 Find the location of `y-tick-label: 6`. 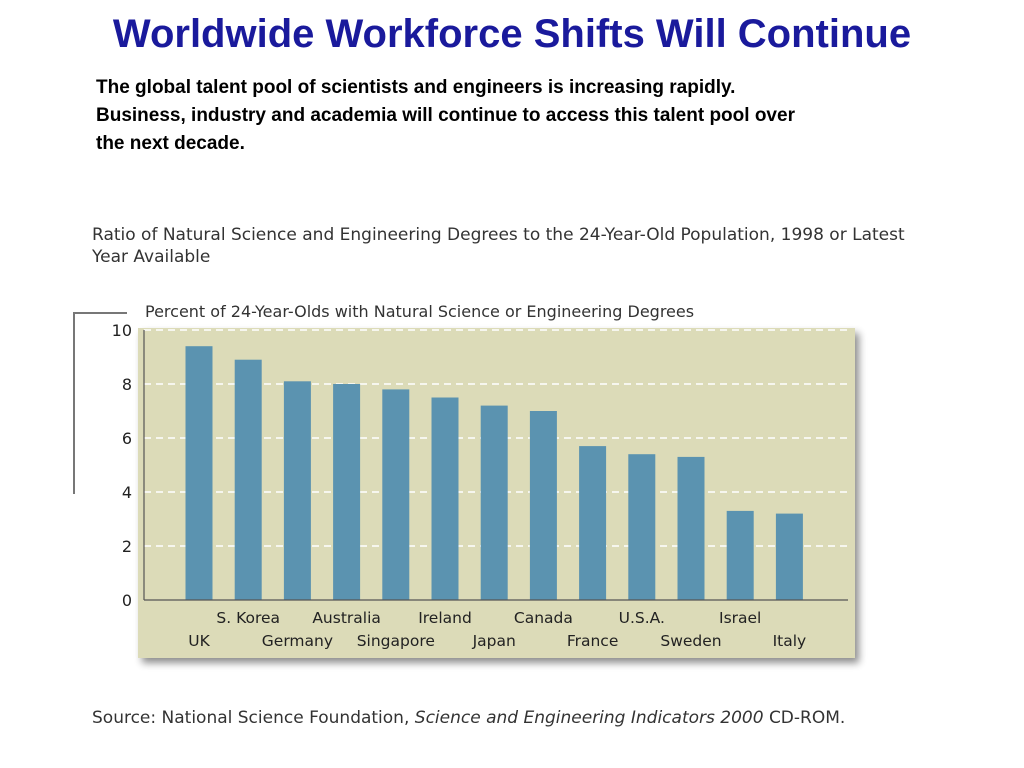

y-tick-label: 6 is located at coordinates (127, 438).